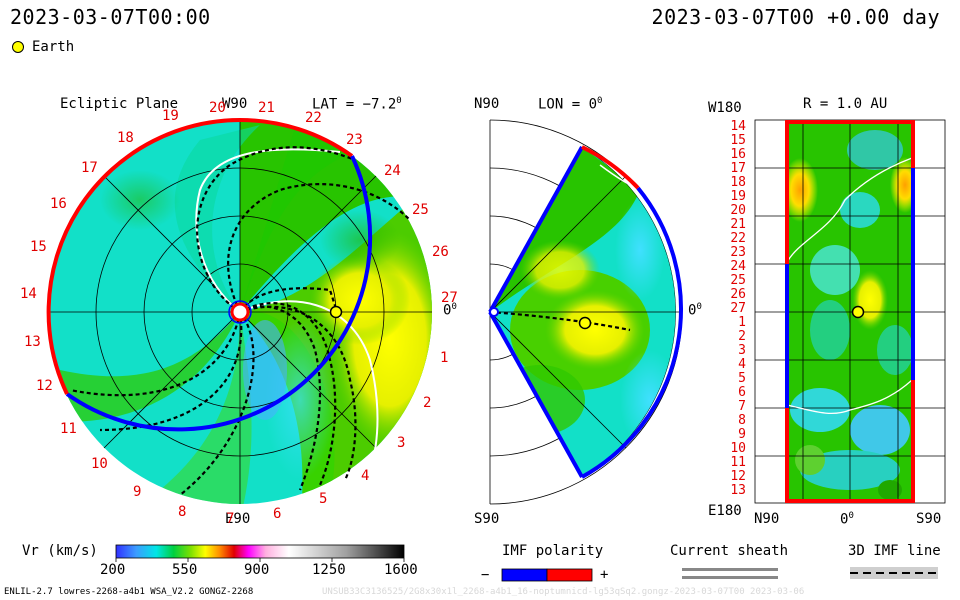  I want to click on earth-marker-synoptic, so click(858, 312).